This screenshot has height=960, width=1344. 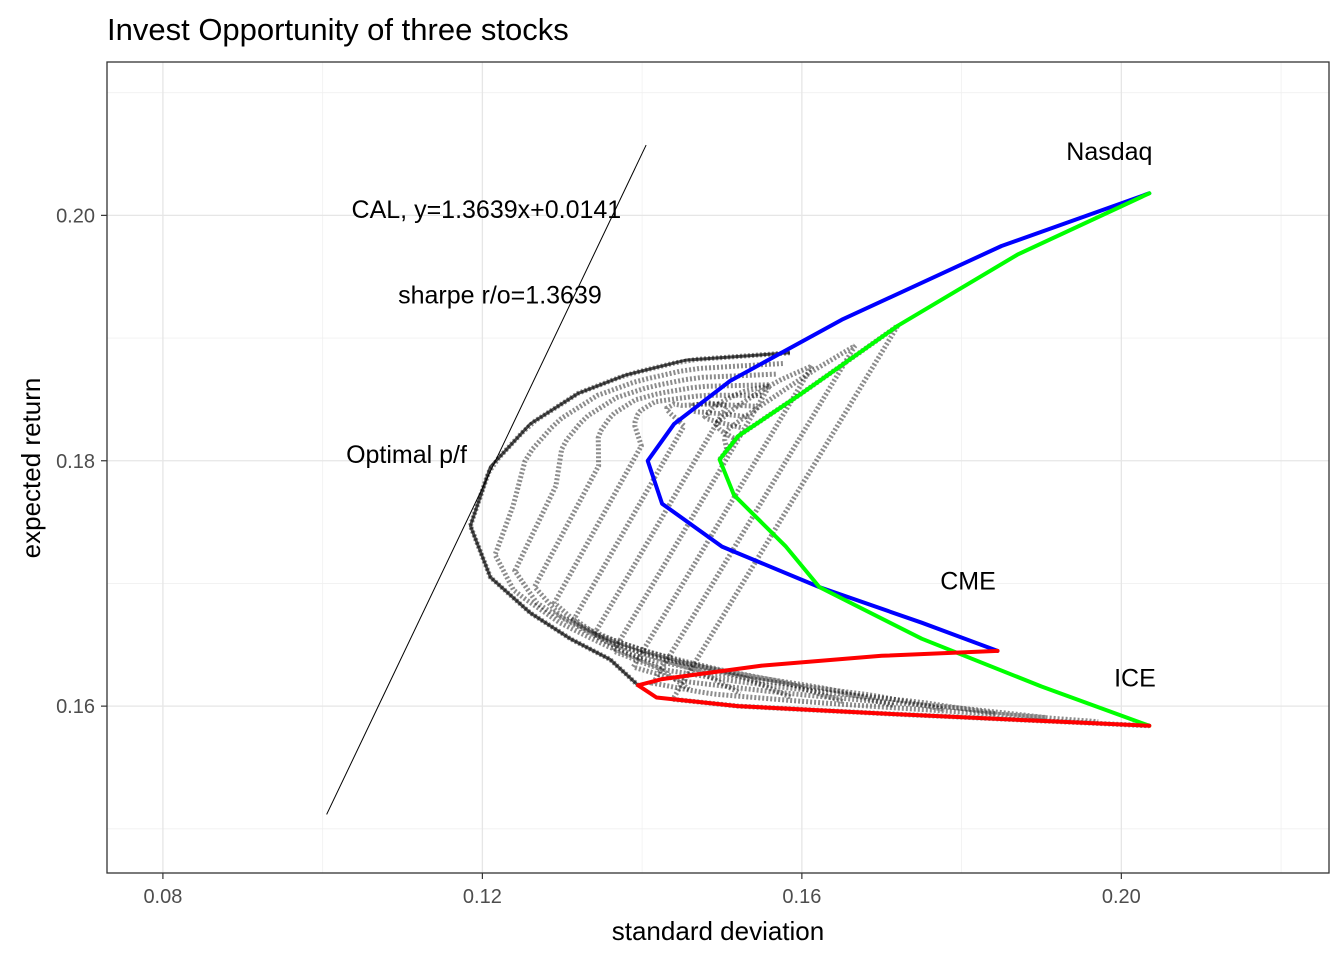 What do you see at coordinates (75, 216) in the screenshot?
I see `y-tick-label: 0.20` at bounding box center [75, 216].